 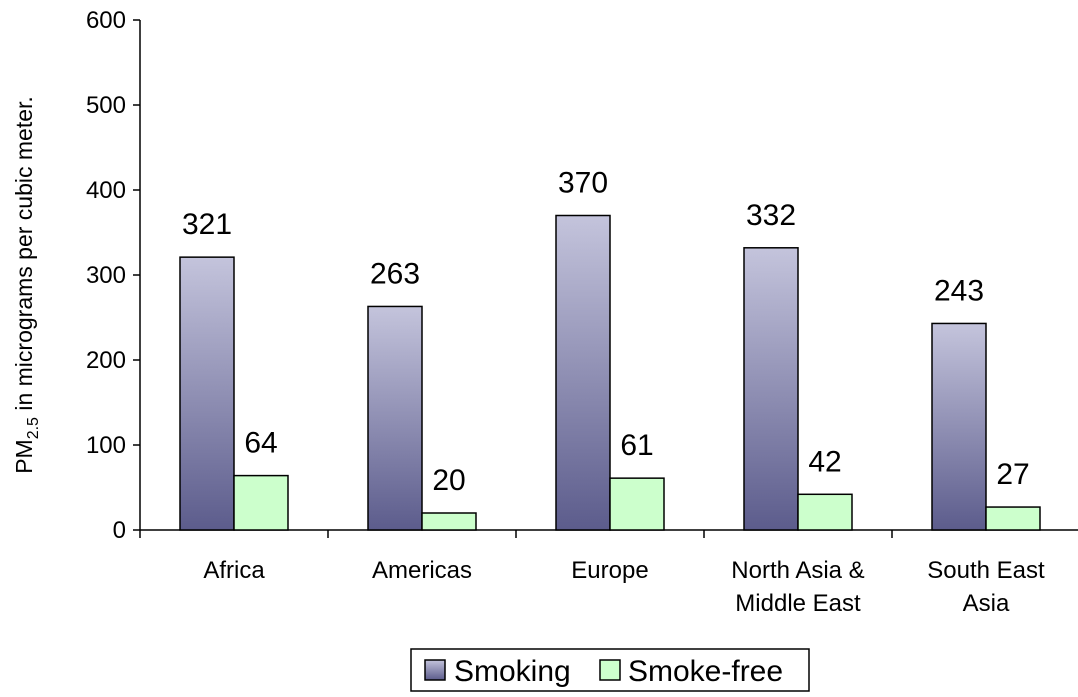 What do you see at coordinates (512, 671) in the screenshot?
I see `legend-label: Smoking` at bounding box center [512, 671].